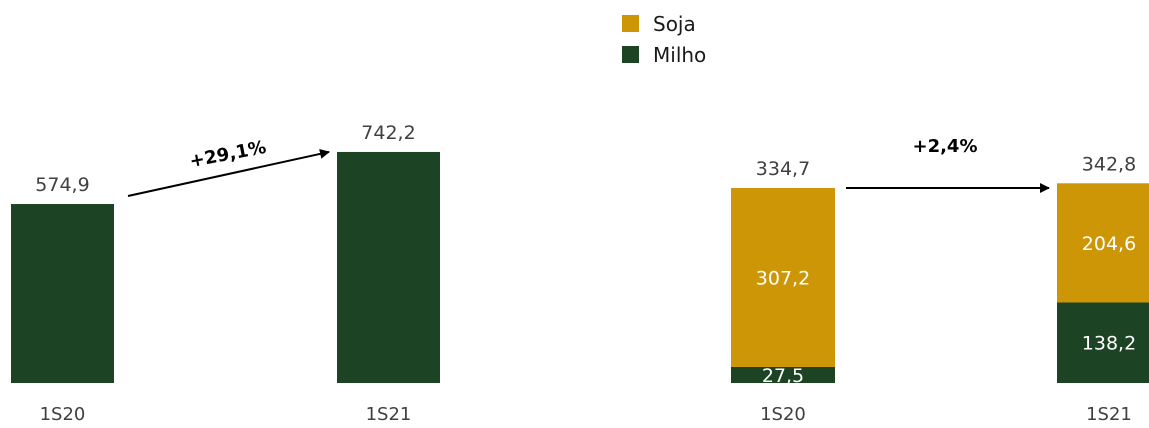  What do you see at coordinates (630, 54) in the screenshot?
I see `legend-swatch-milho` at bounding box center [630, 54].